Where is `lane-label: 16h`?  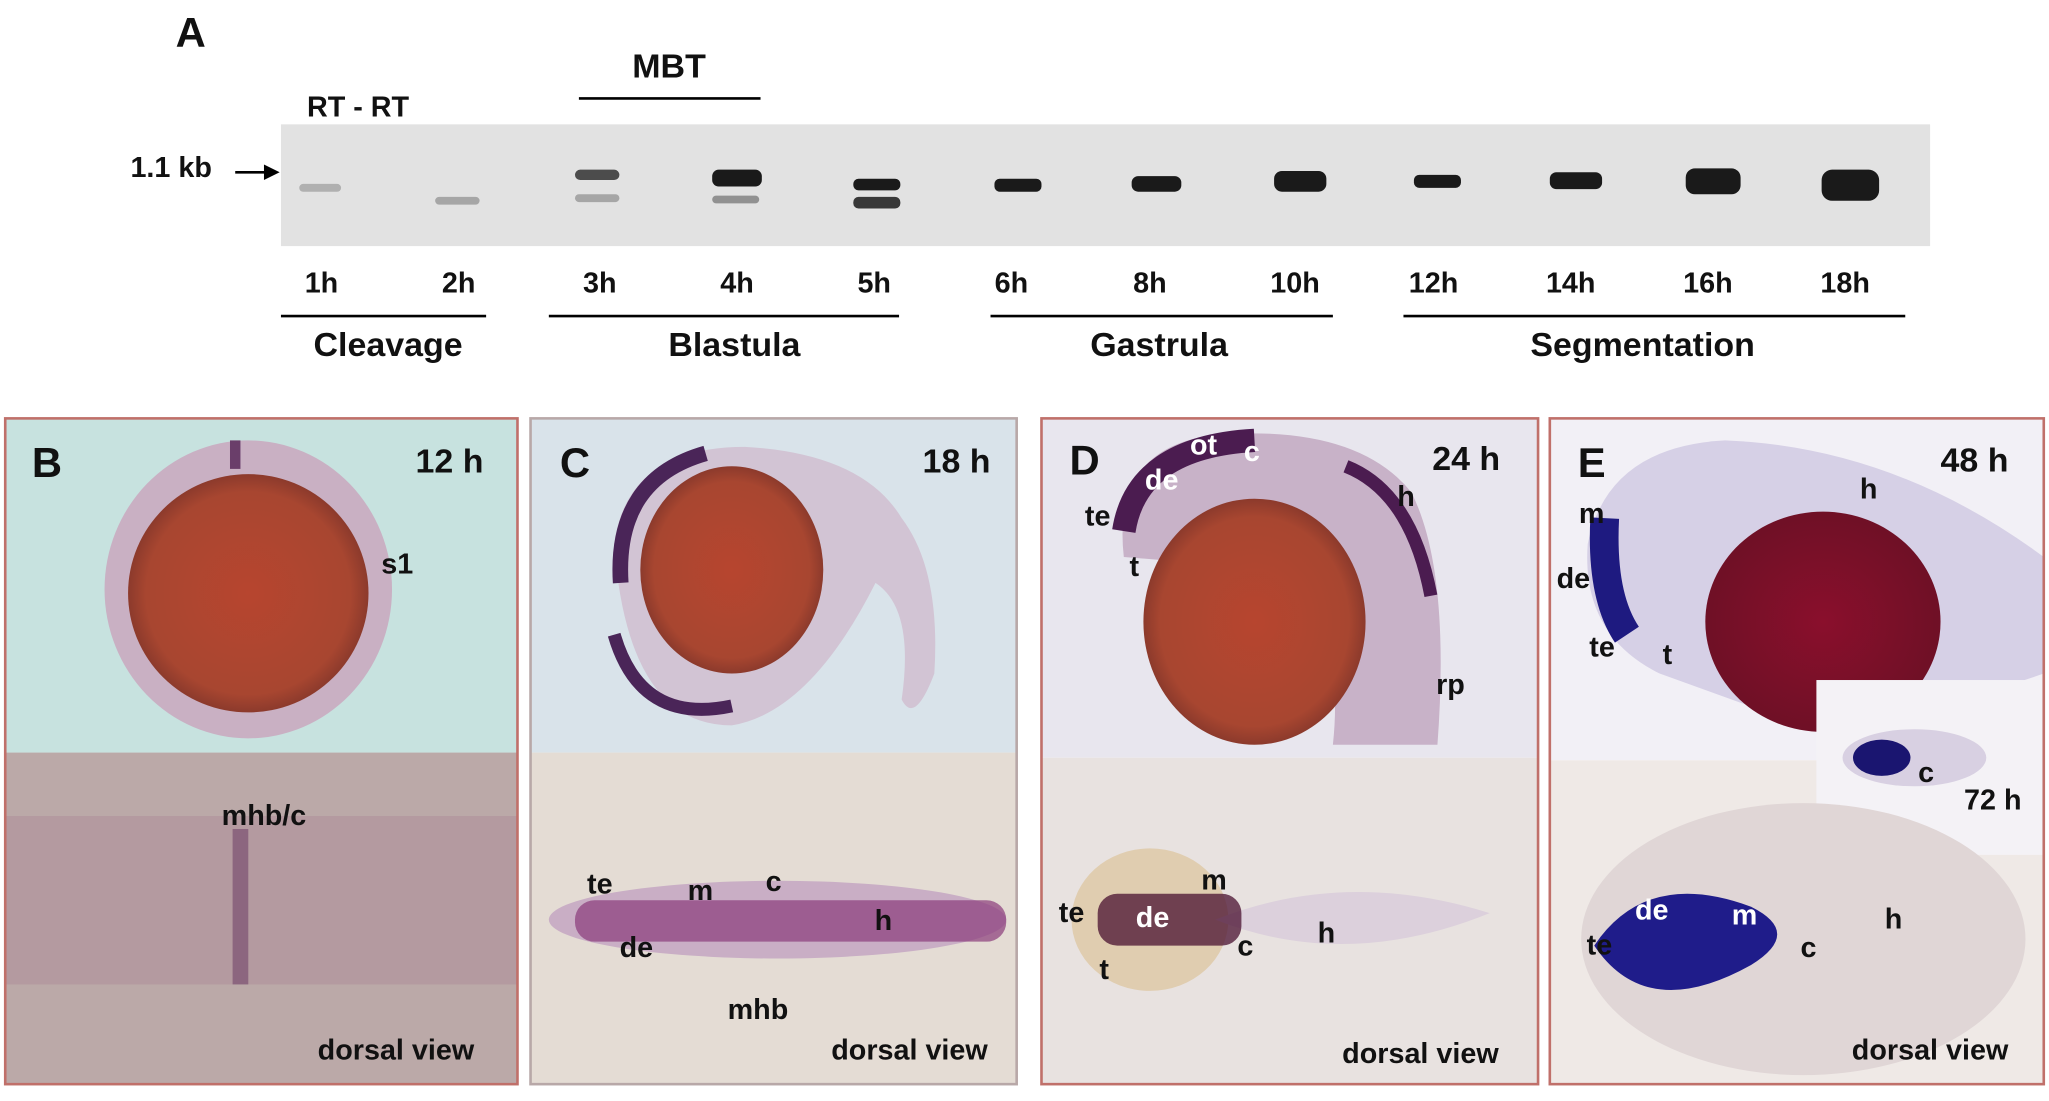
lane-label: 16h is located at coordinates (1708, 284).